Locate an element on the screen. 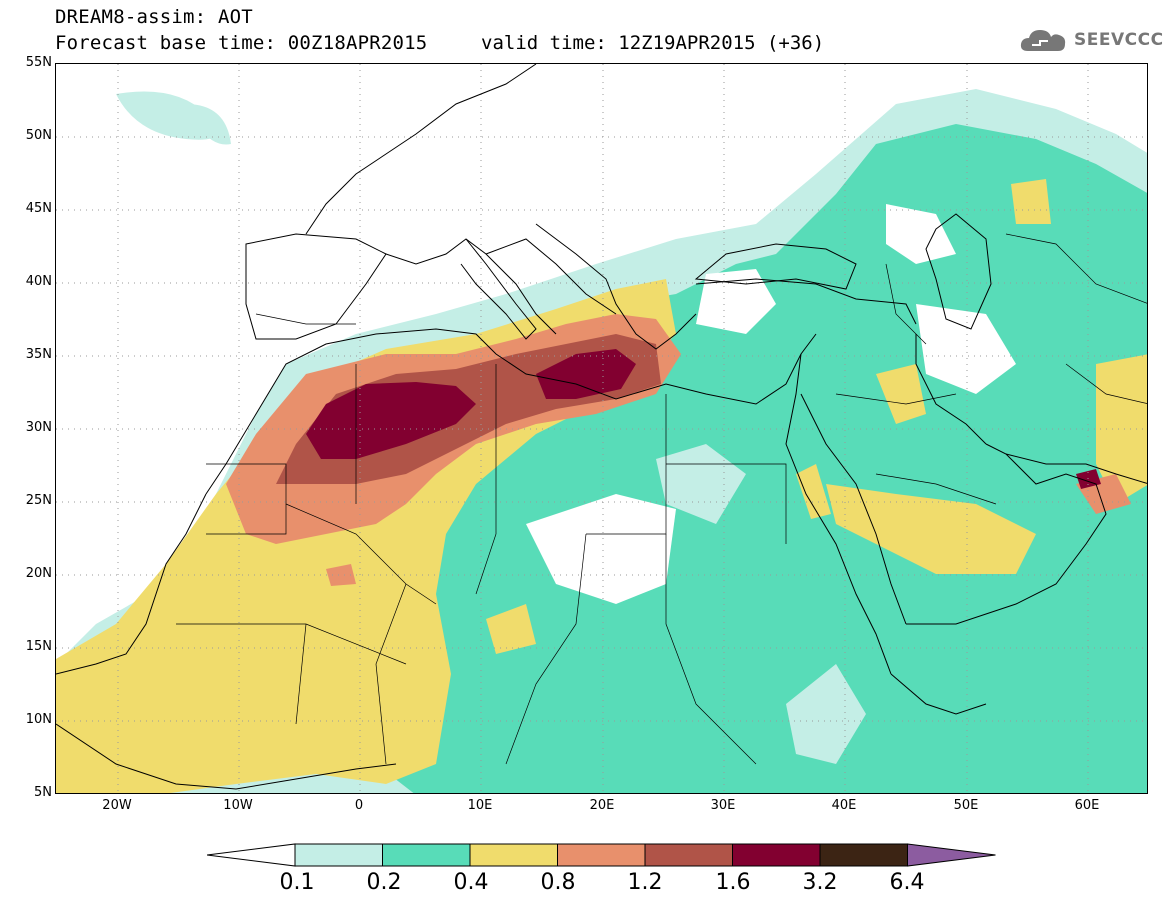 This screenshot has width=1165, height=905. lon-label-0: 0 is located at coordinates (359, 805).